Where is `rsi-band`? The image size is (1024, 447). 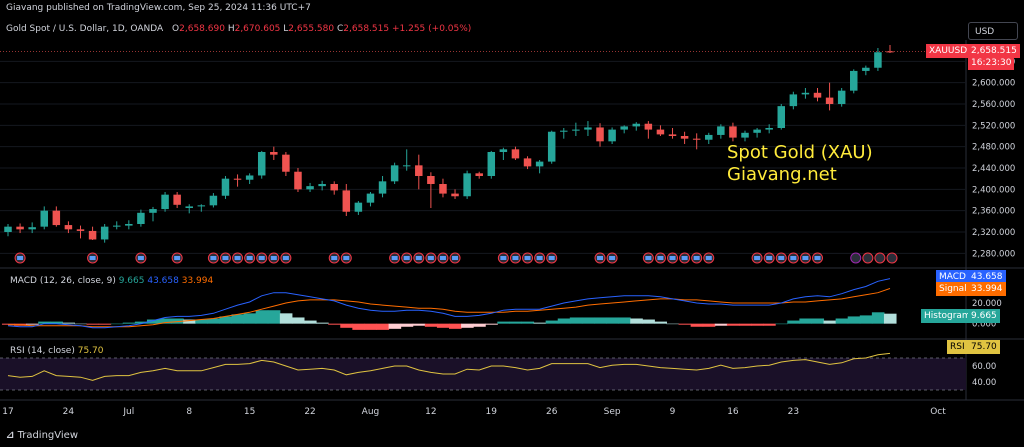
rsi-band is located at coordinates (483, 374).